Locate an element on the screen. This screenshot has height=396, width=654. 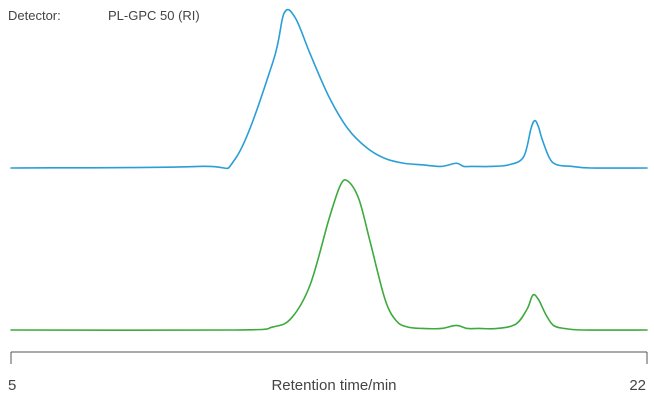
x-tick-label-end: 22 is located at coordinates (637, 385).